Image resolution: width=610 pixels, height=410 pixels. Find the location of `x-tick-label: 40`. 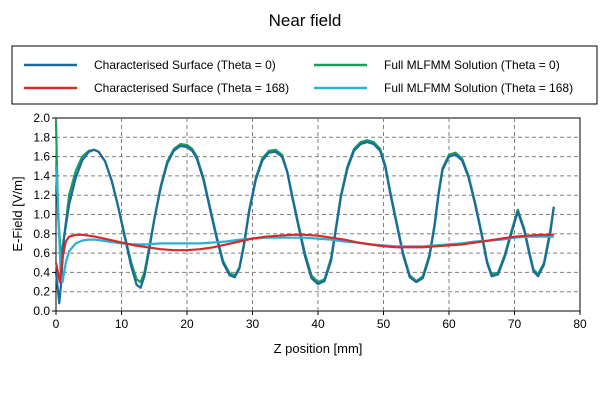

x-tick-label: 40 is located at coordinates (318, 324).